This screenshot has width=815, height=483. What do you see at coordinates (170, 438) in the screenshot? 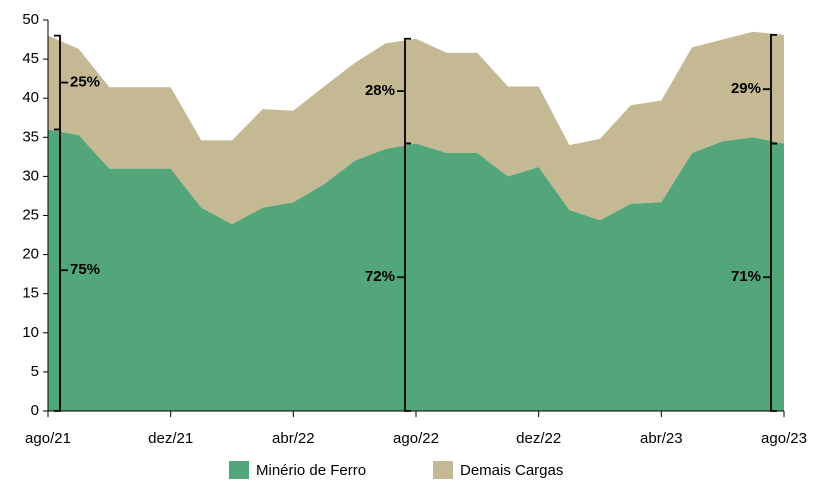
I see `x-tick-label: dez/21` at bounding box center [170, 438].